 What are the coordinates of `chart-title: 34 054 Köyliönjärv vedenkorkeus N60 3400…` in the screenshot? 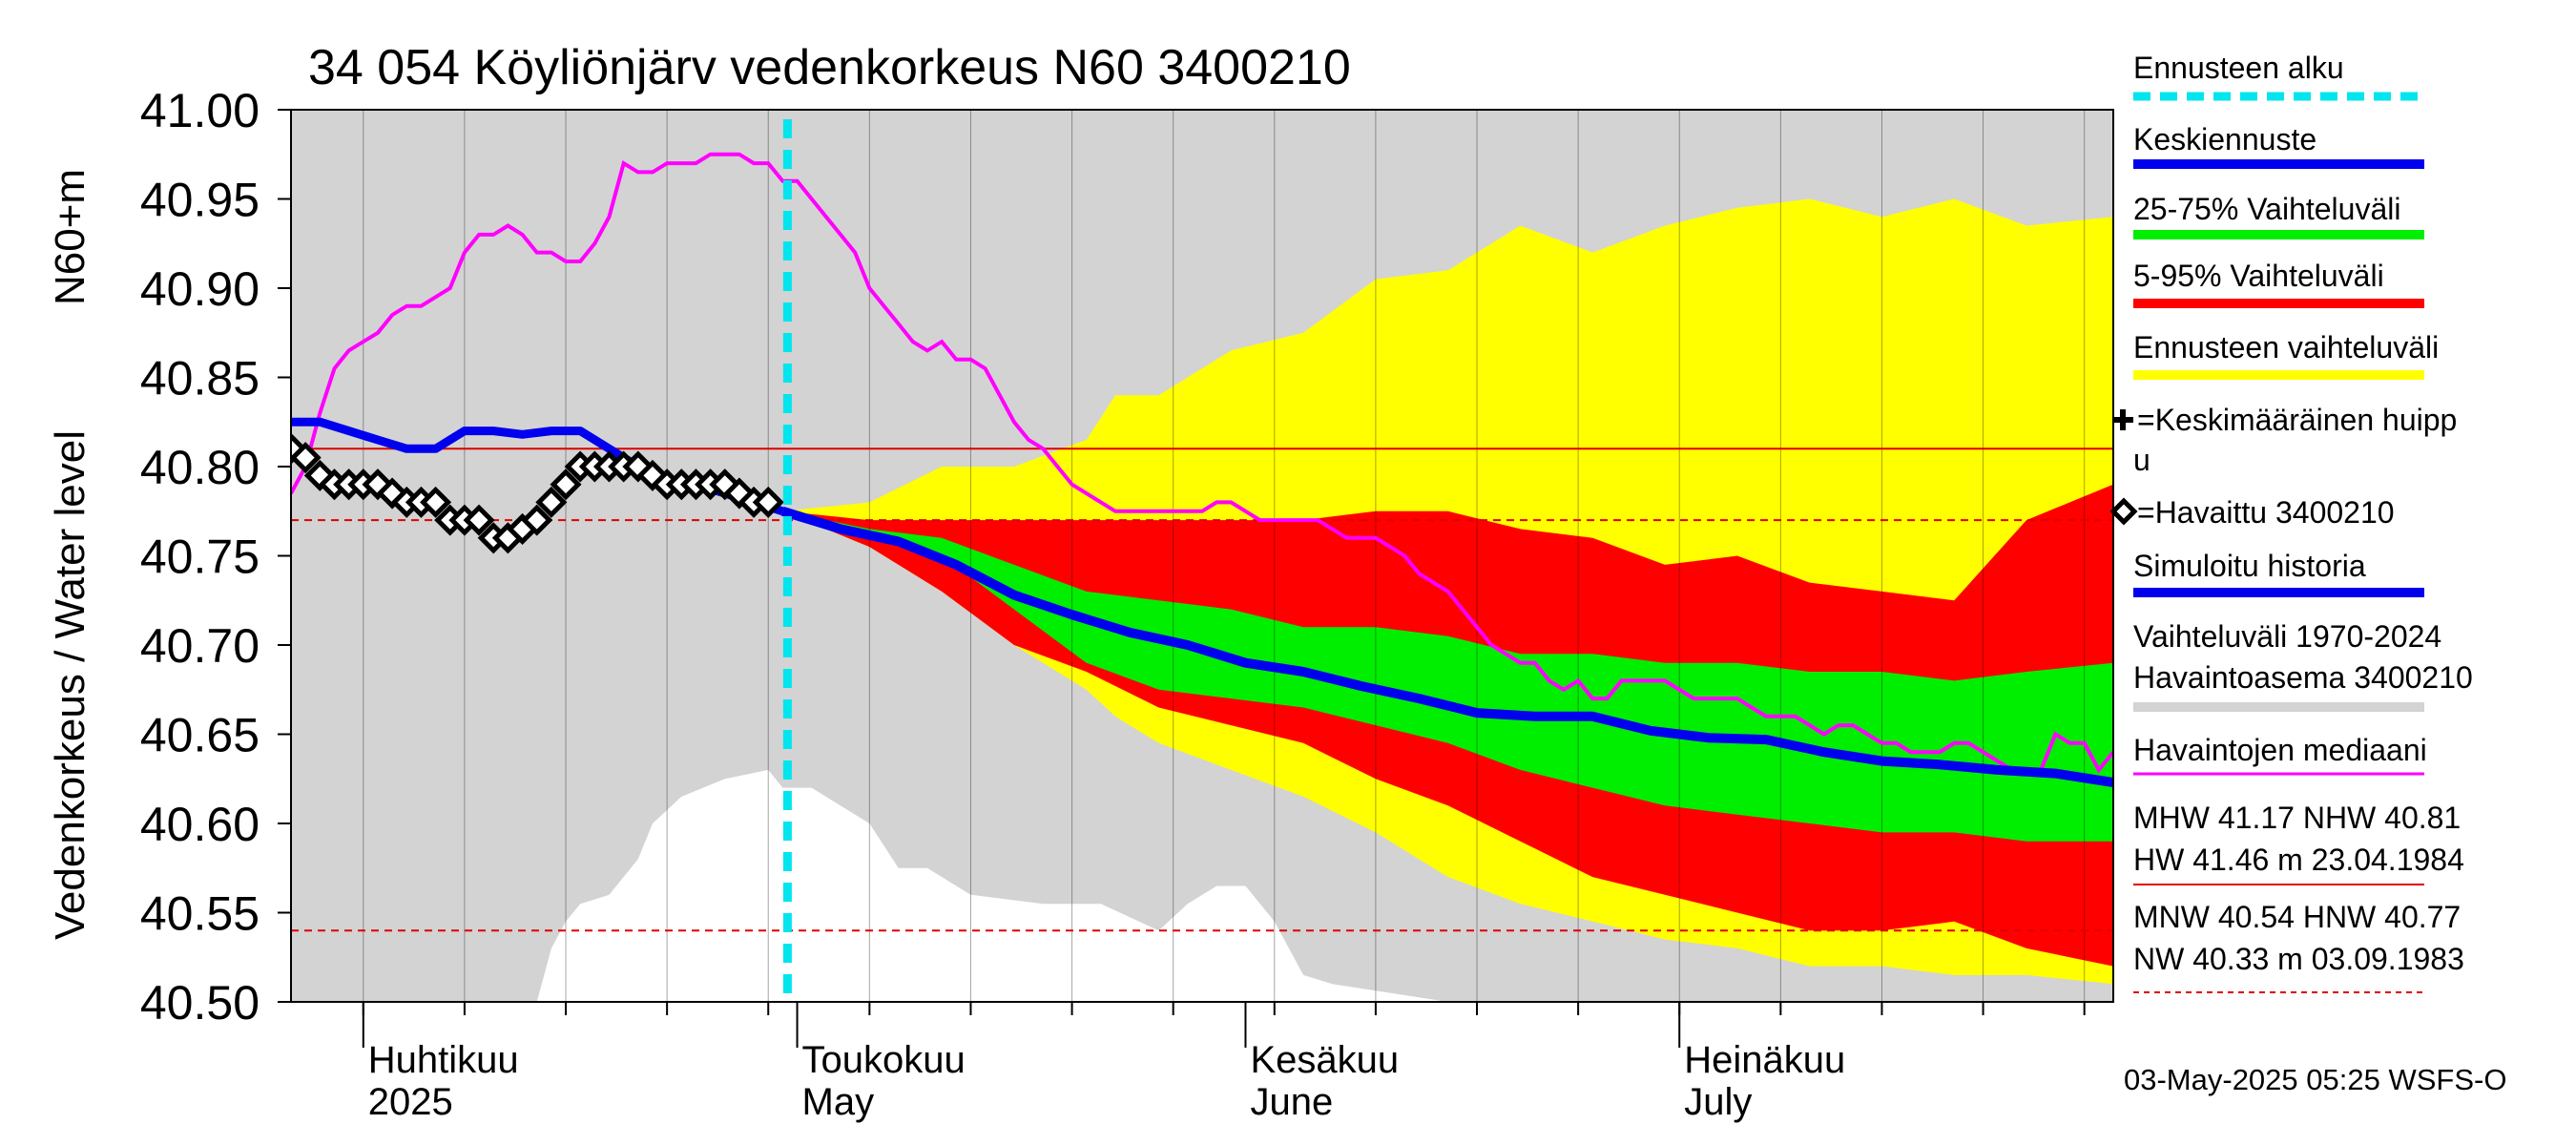 It's located at (829, 67).